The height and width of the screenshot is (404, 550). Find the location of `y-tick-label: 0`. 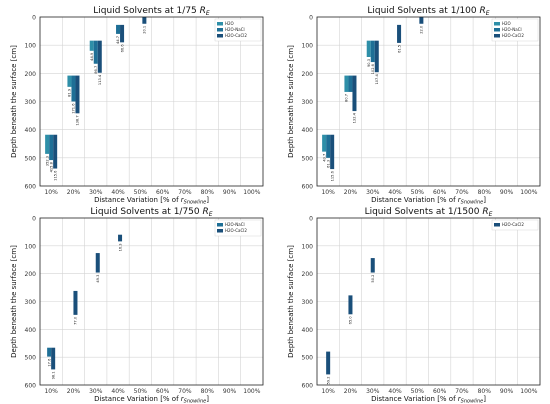

y-tick-label: 0 is located at coordinates (311, 219).